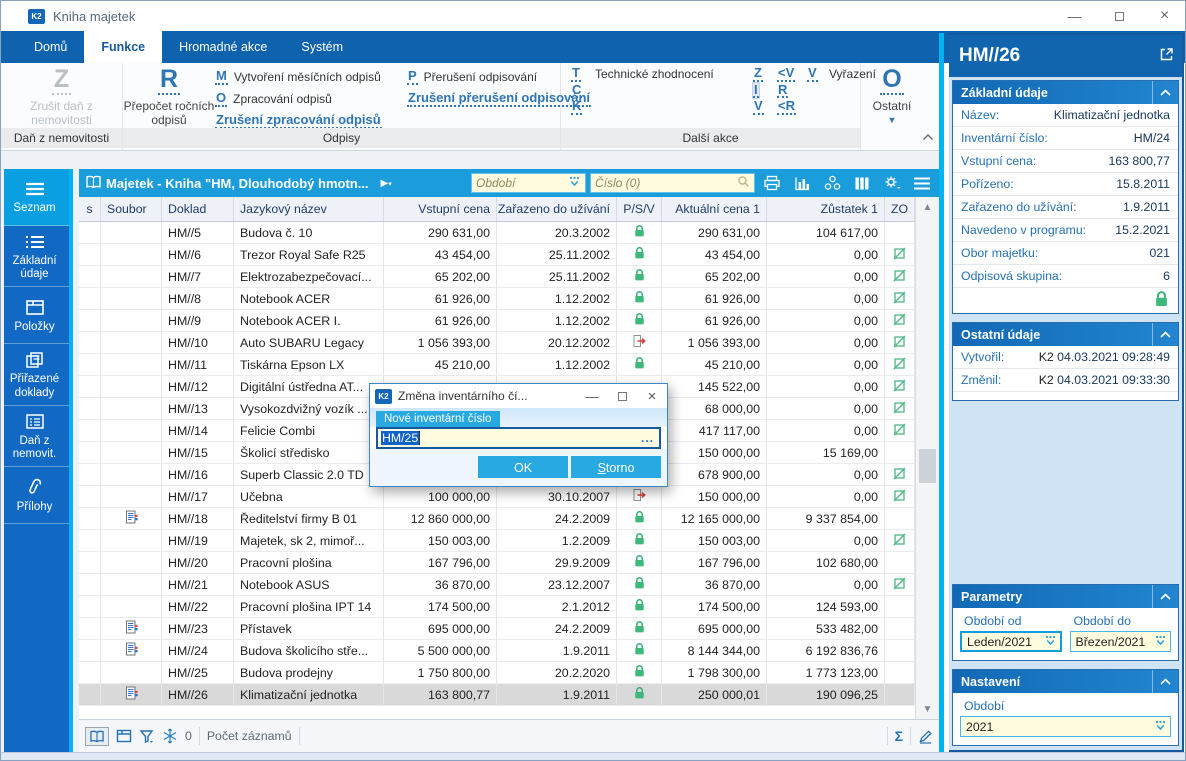 Image resolution: width=1186 pixels, height=761 pixels. What do you see at coordinates (616, 467) in the screenshot?
I see `storno-button: Storno` at bounding box center [616, 467].